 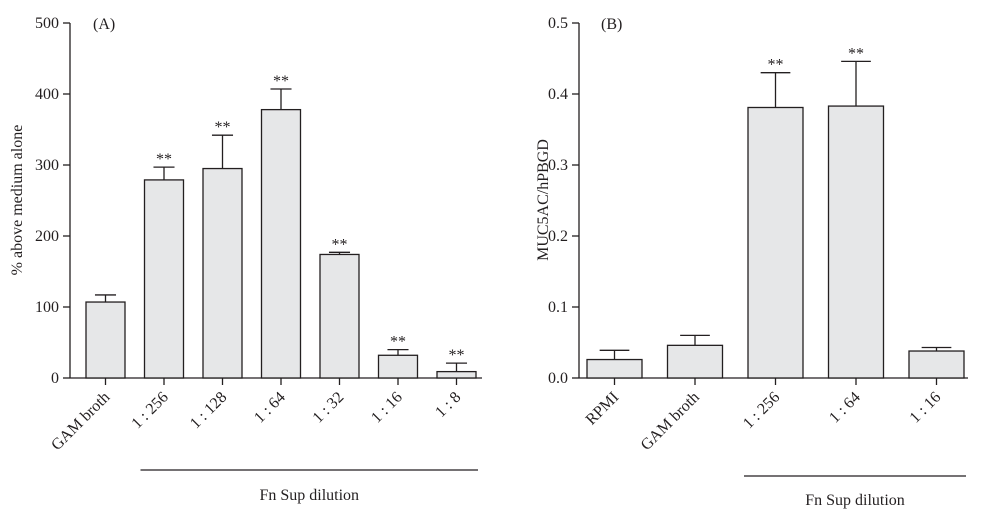 What do you see at coordinates (558, 236) in the screenshot?
I see `y-tick-label: 0.2` at bounding box center [558, 236].